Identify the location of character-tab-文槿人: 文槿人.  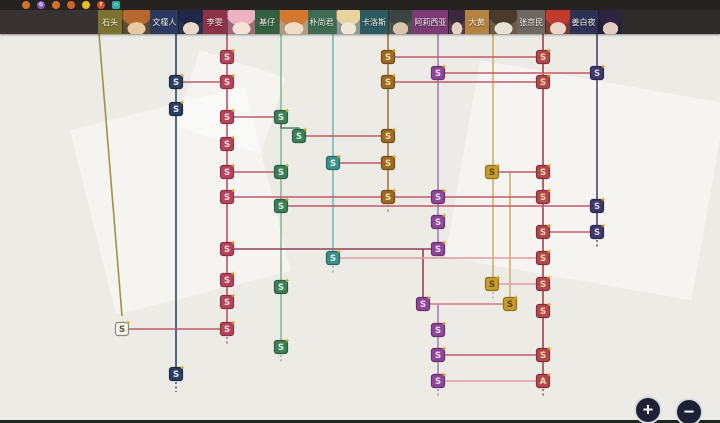
(176, 22).